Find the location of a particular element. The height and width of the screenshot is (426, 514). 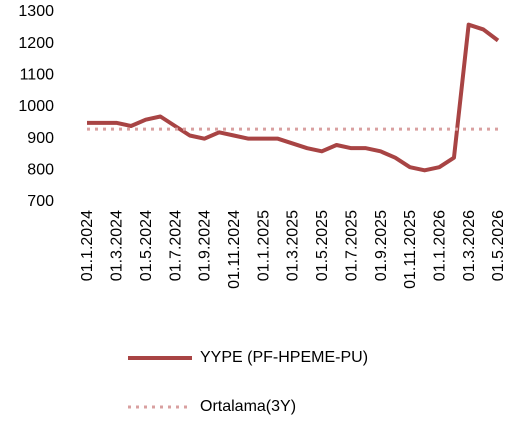

y-tick-label: 1300 is located at coordinates (36, 11).